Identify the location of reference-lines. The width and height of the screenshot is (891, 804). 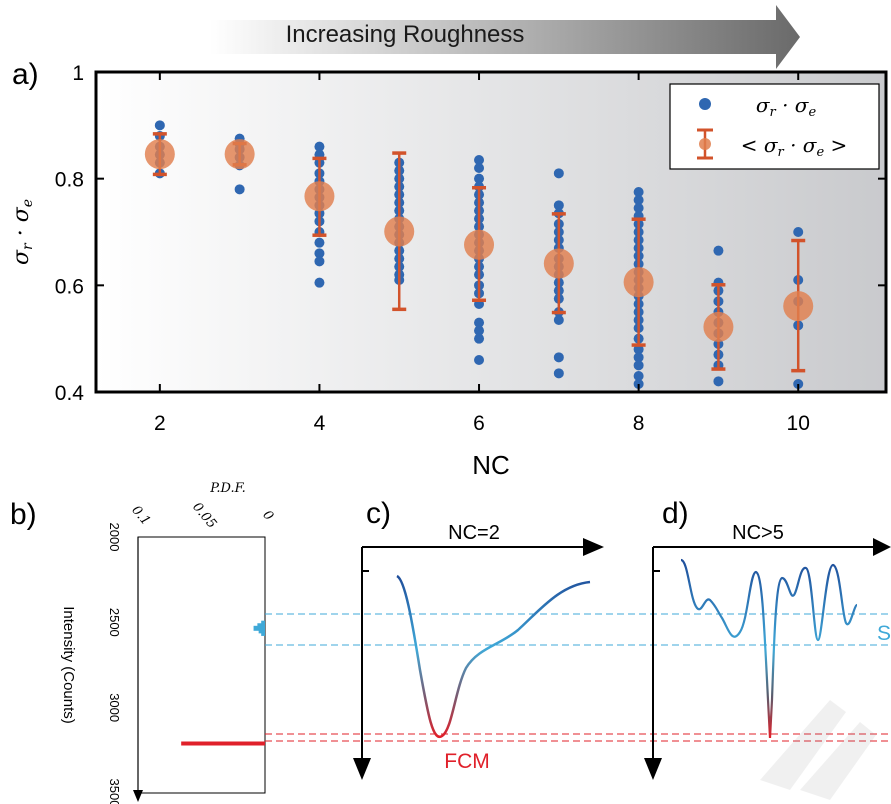
(578, 677).